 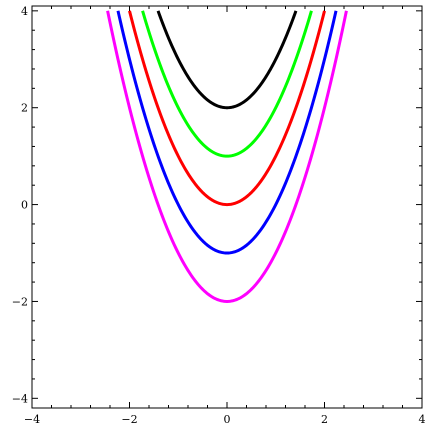 I want to click on y-tick-label: −4, so click(x=20, y=398).